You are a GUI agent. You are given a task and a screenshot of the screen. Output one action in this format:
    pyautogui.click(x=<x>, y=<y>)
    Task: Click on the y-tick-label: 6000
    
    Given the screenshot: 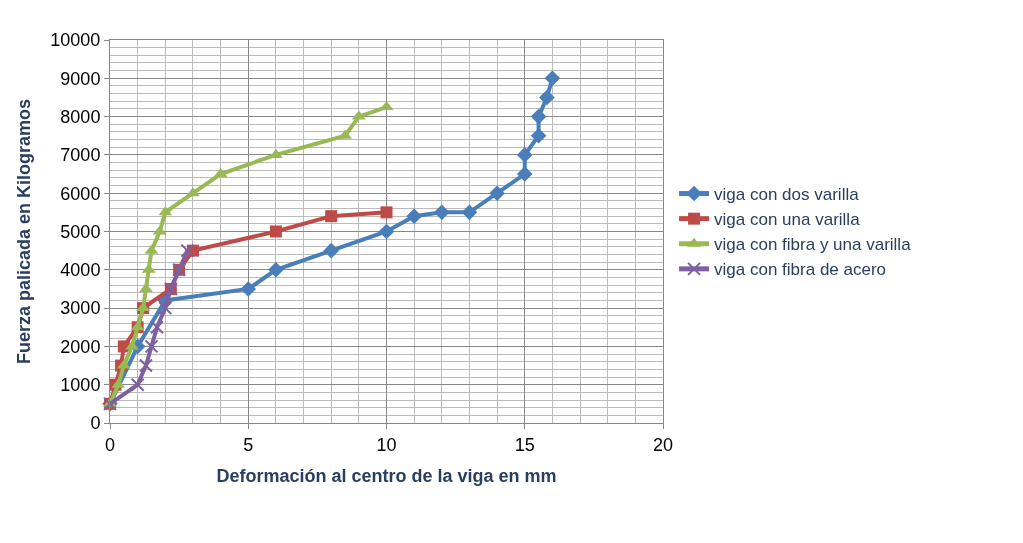 What is the action you would take?
    pyautogui.click(x=80, y=193)
    